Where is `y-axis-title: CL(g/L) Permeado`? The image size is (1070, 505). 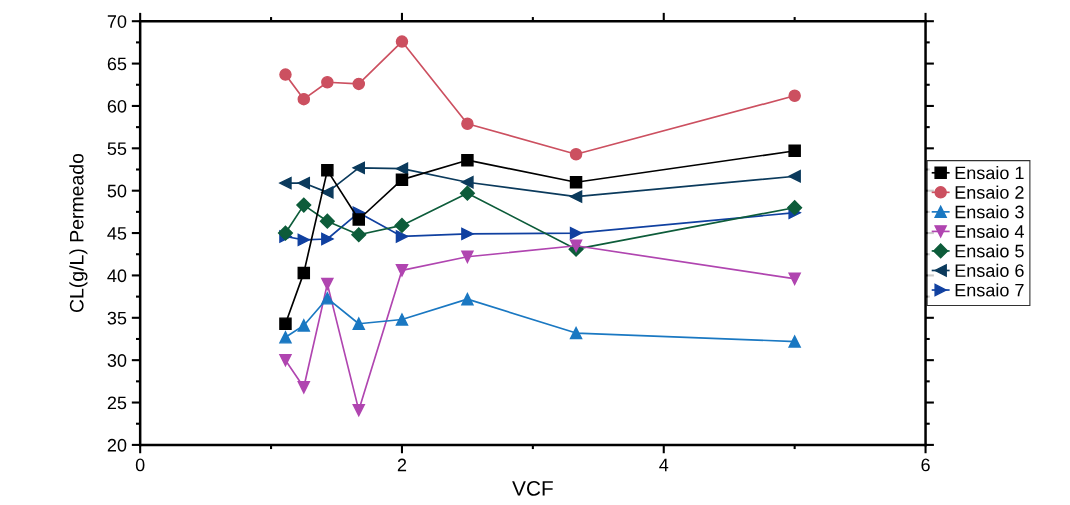 y-axis-title: CL(g/L) Permeado is located at coordinates (78, 233).